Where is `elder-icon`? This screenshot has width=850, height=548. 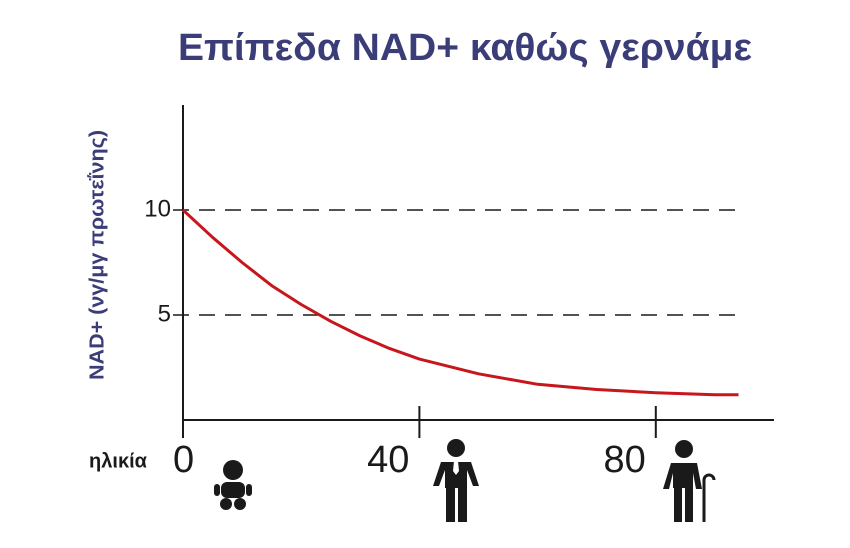
elder-icon is located at coordinates (689, 481).